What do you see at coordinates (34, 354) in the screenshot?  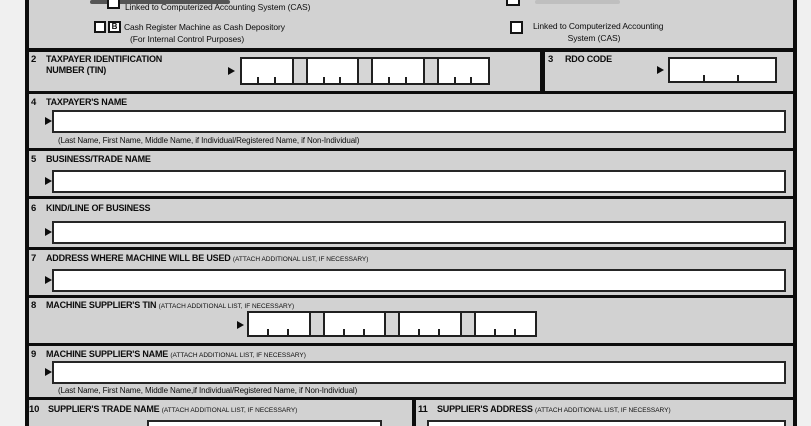 I see `item-number: 9` at bounding box center [34, 354].